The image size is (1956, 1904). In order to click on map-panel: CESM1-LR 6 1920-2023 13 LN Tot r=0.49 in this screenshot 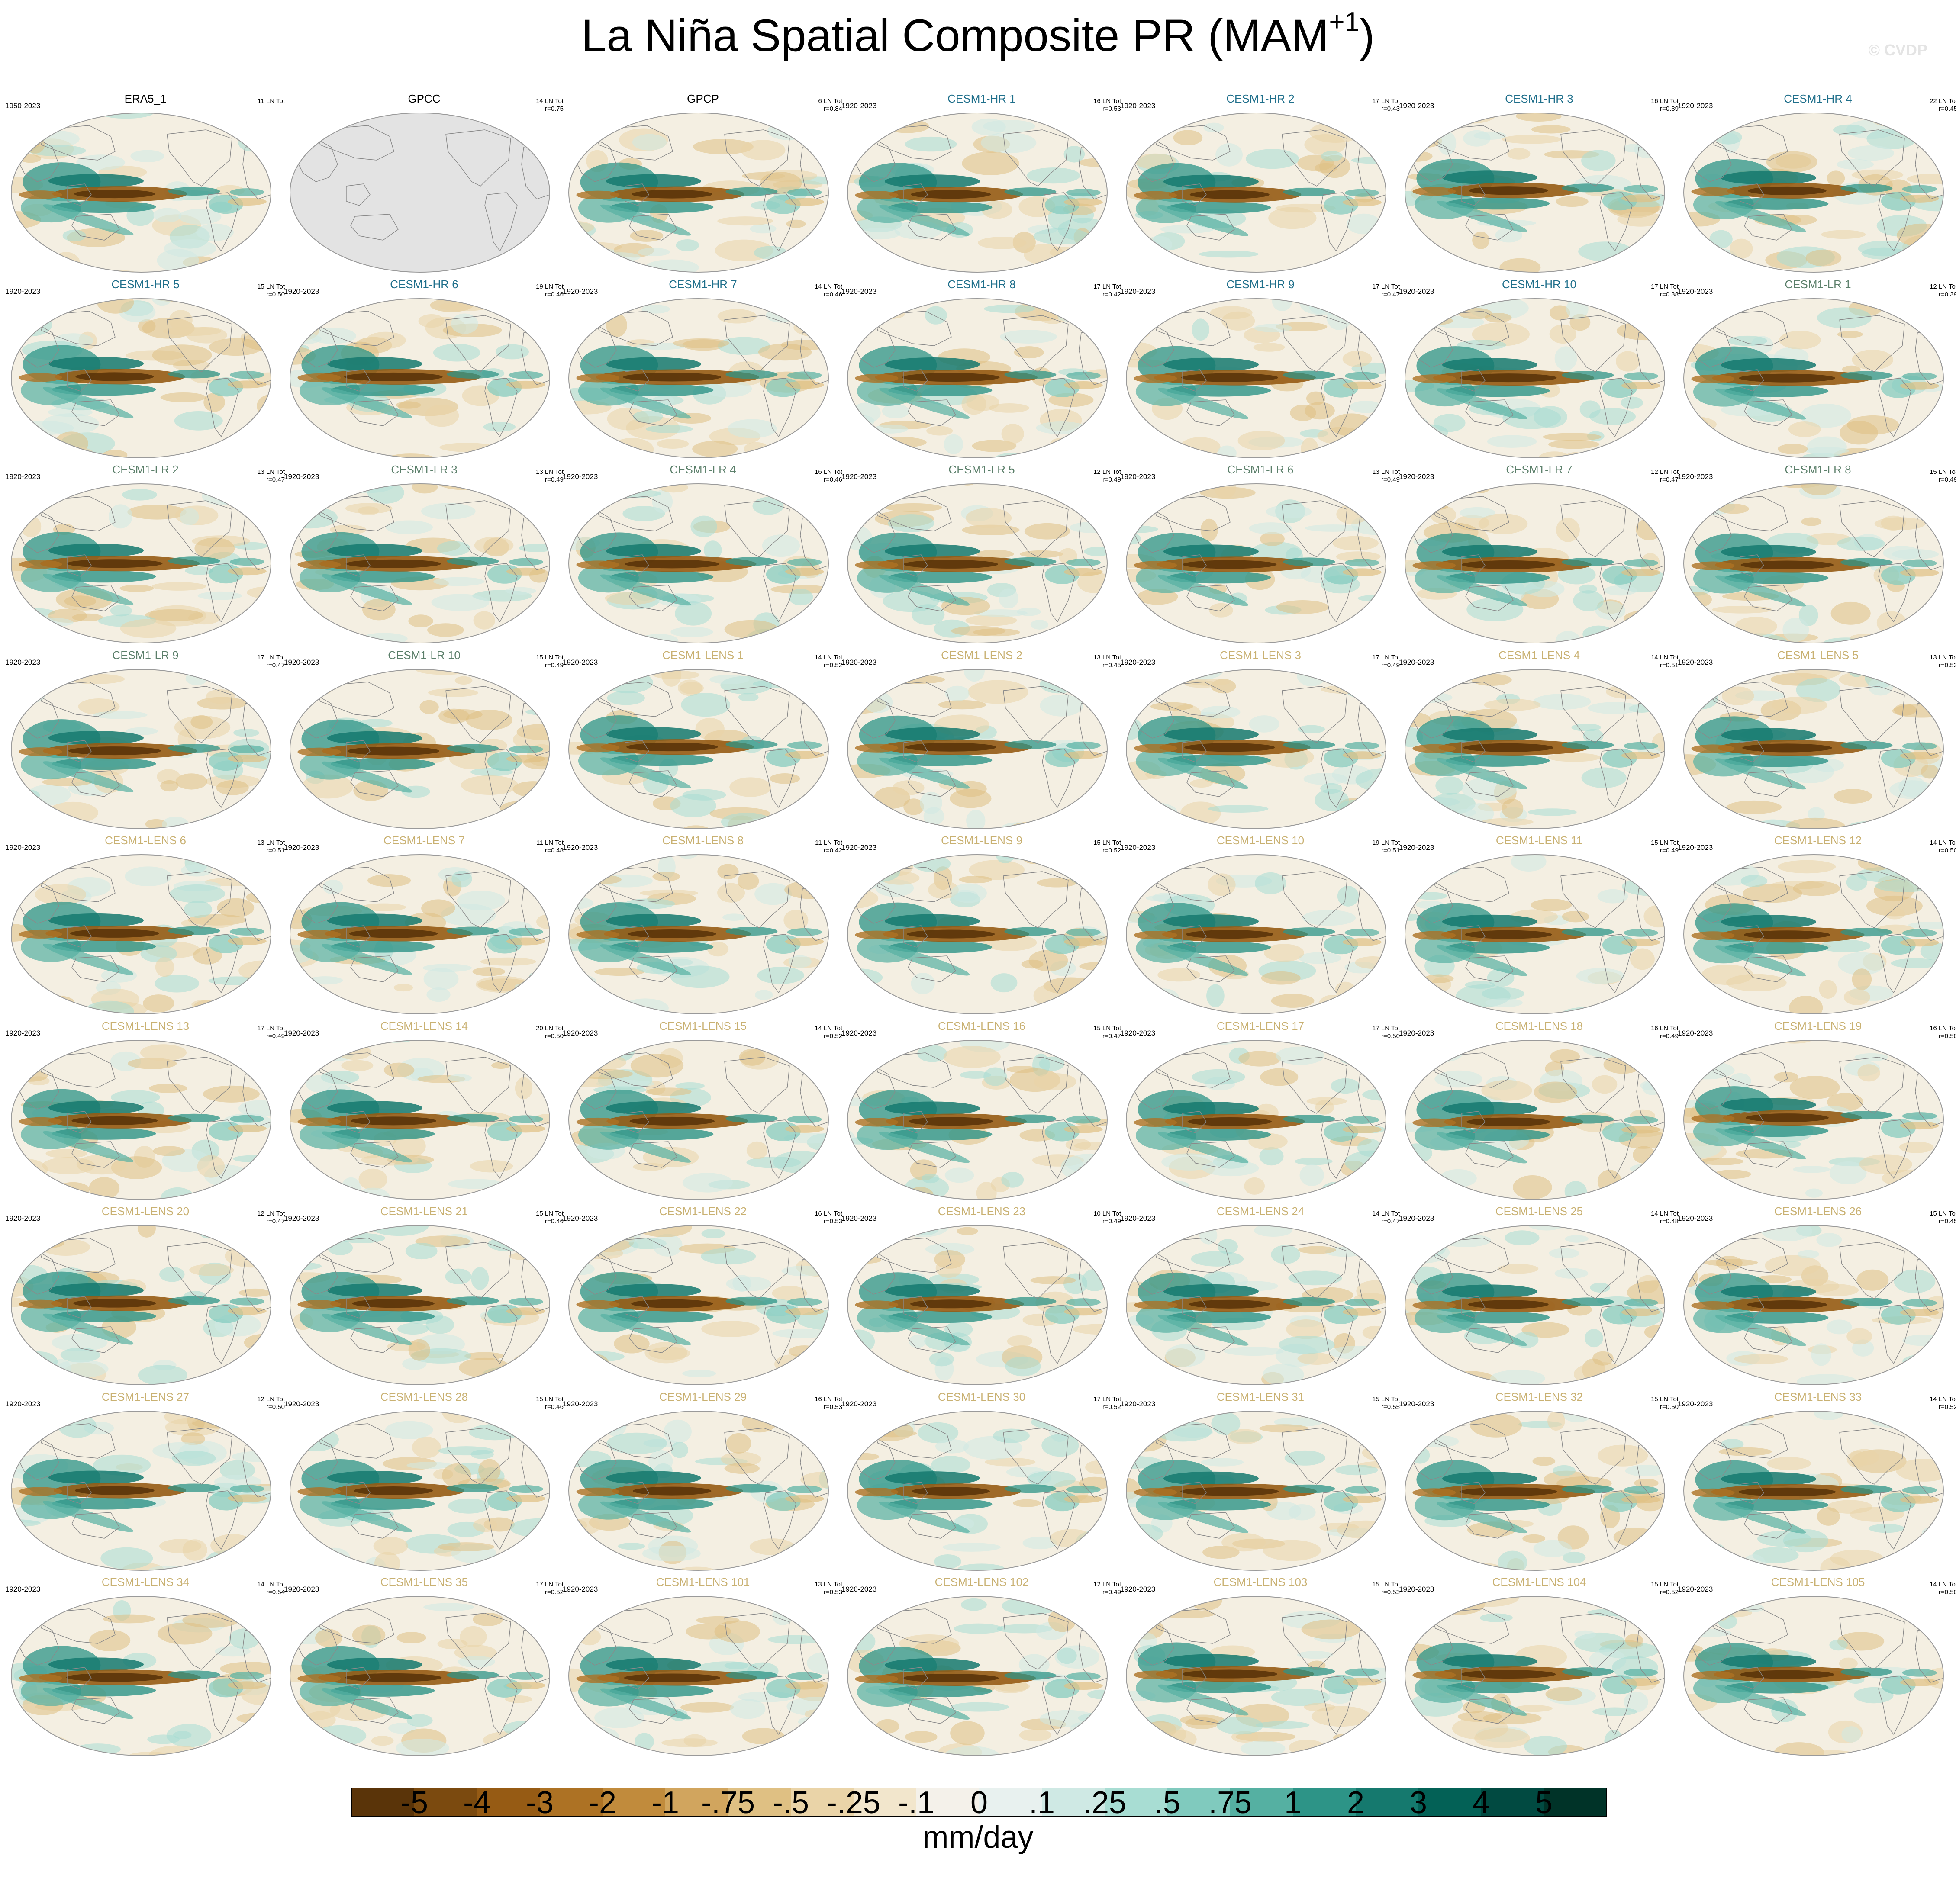, I will do `click(1260, 556)`.